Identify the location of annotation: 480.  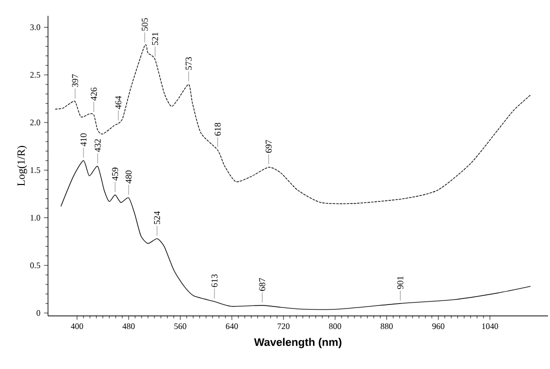
(129, 177).